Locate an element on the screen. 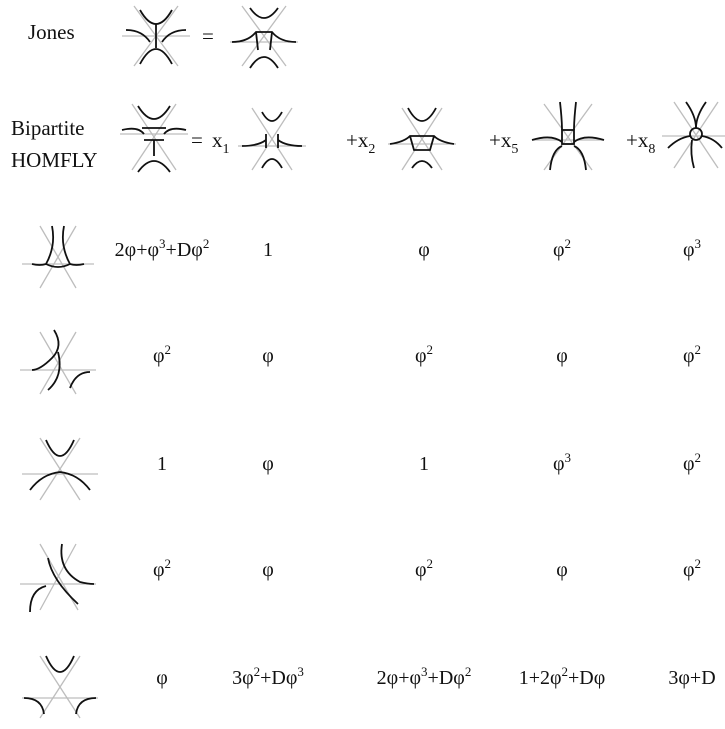 This screenshot has width=725, height=729. table-cell-r3-c2: φ is located at coordinates (268, 464).